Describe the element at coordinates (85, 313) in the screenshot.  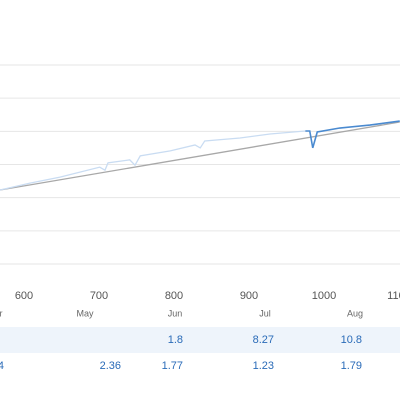
I see `column-header: May` at that location.